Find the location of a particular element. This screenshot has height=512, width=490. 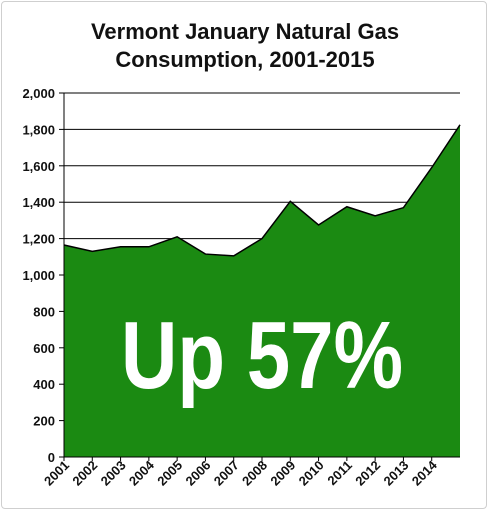

x-tick-label-2005: 2005 is located at coordinates (169, 473).